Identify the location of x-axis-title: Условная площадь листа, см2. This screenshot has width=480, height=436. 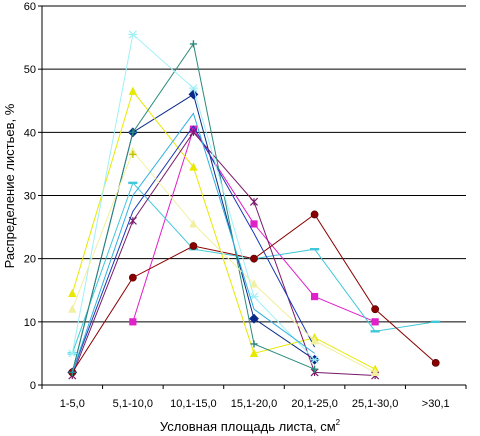
(250, 426).